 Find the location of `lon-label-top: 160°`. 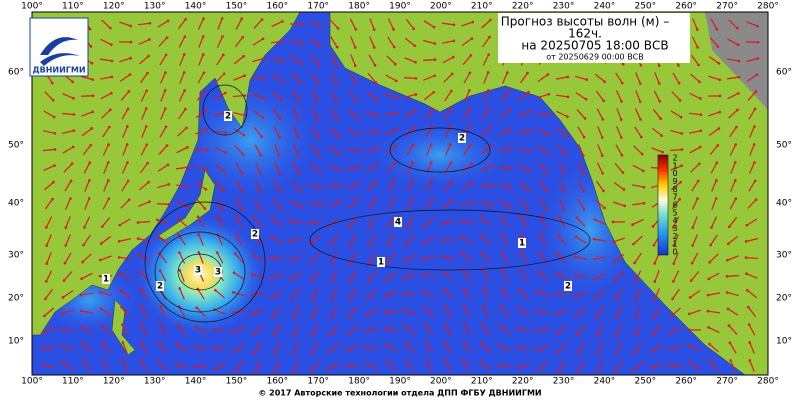

lon-label-top: 160° is located at coordinates (277, 7).